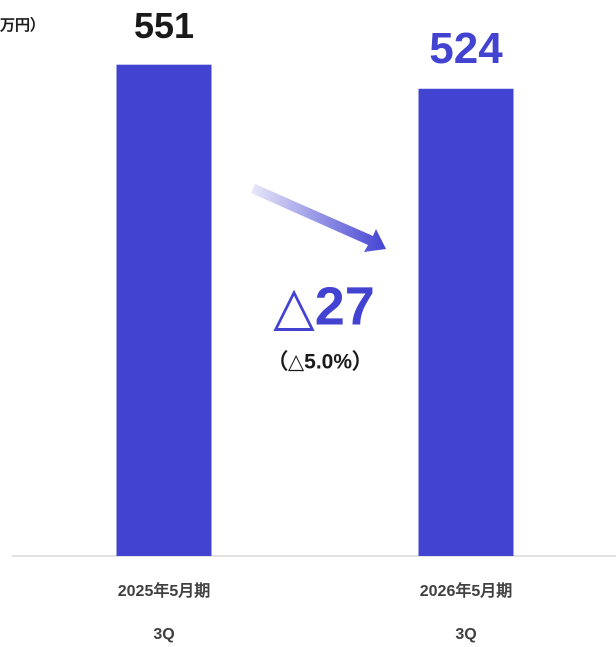 The height and width of the screenshot is (647, 616). Describe the element at coordinates (164, 25) in the screenshot. I see `value-label: 551` at that location.